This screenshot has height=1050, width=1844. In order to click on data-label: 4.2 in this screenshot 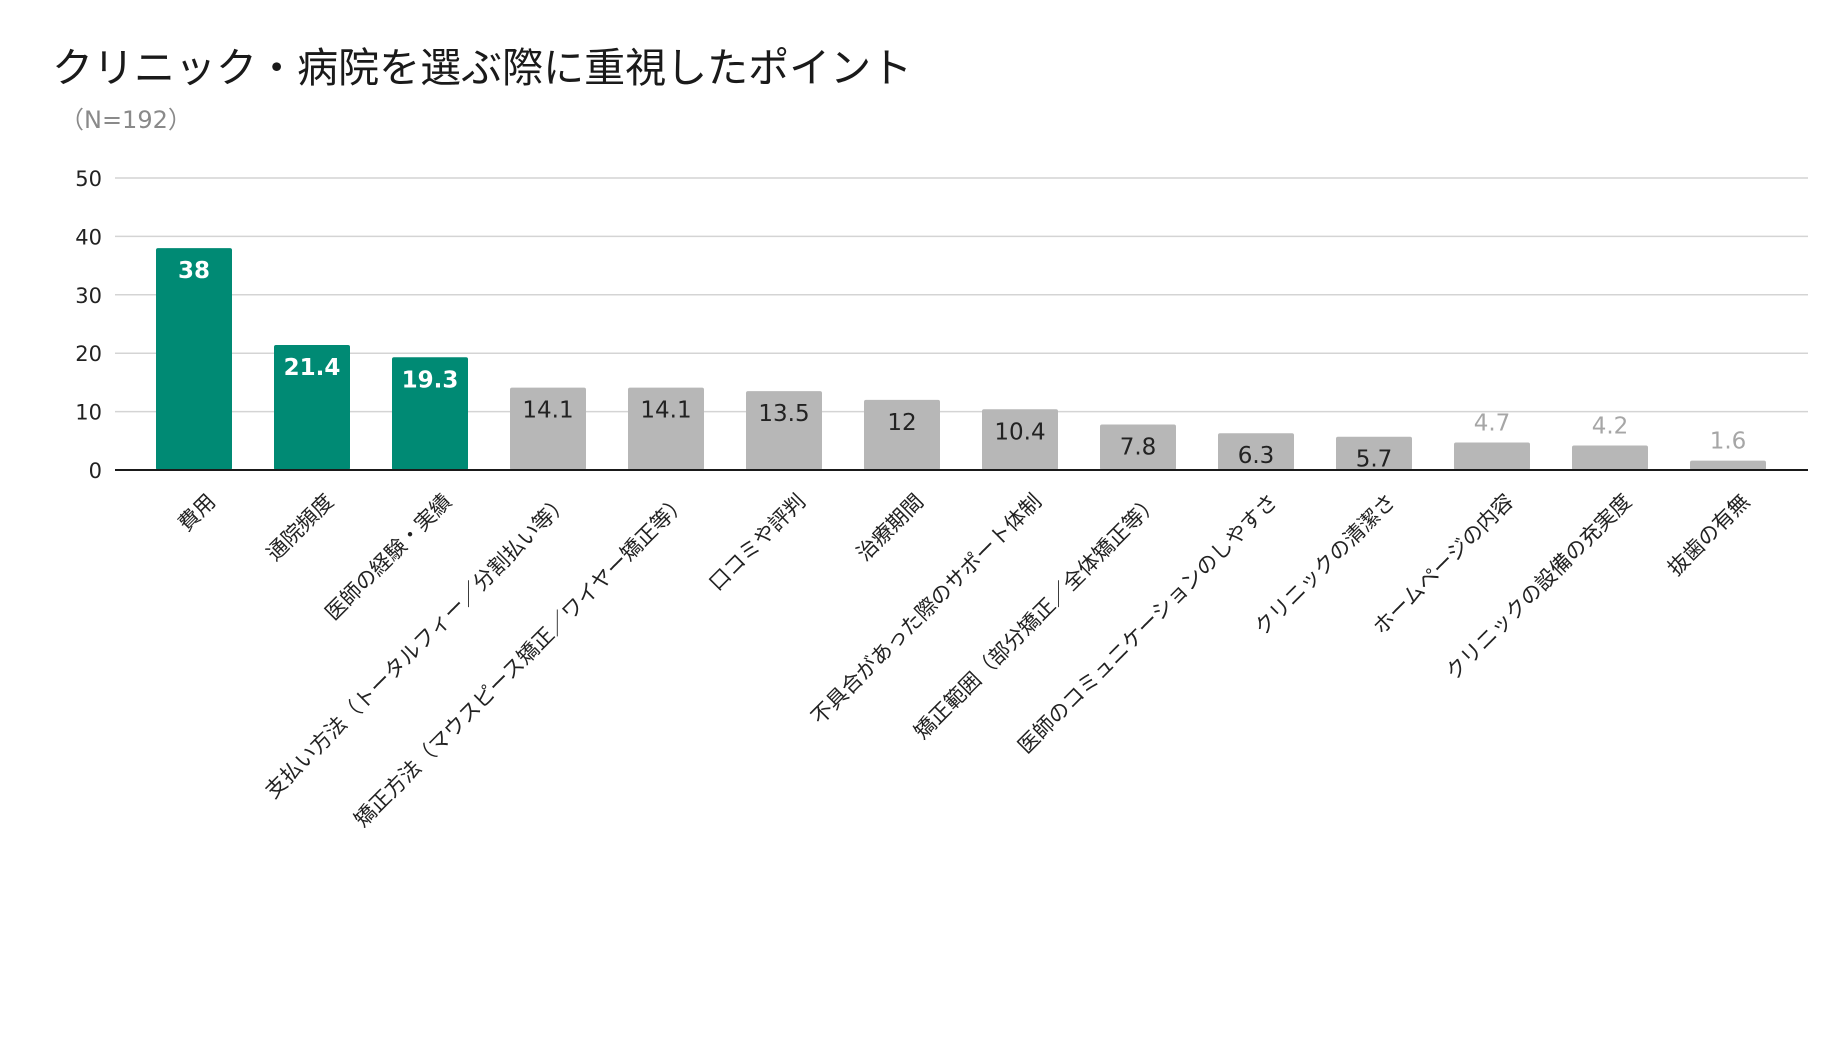, I will do `click(1610, 426)`.